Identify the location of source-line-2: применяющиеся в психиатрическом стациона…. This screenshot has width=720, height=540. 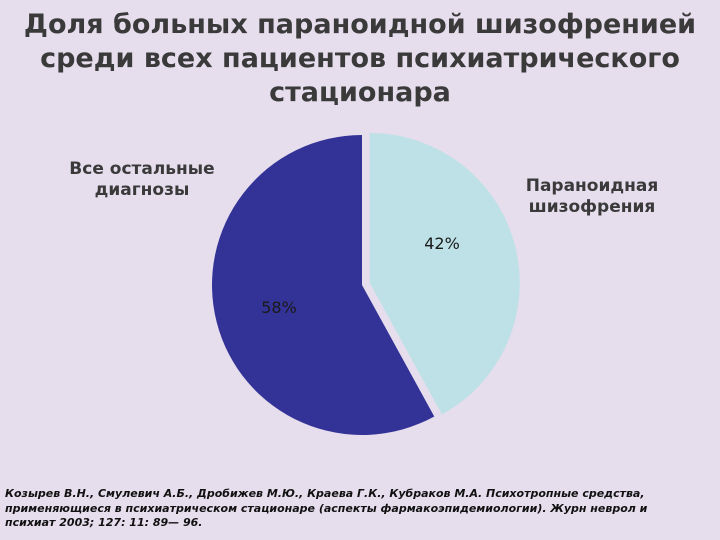
(326, 508).